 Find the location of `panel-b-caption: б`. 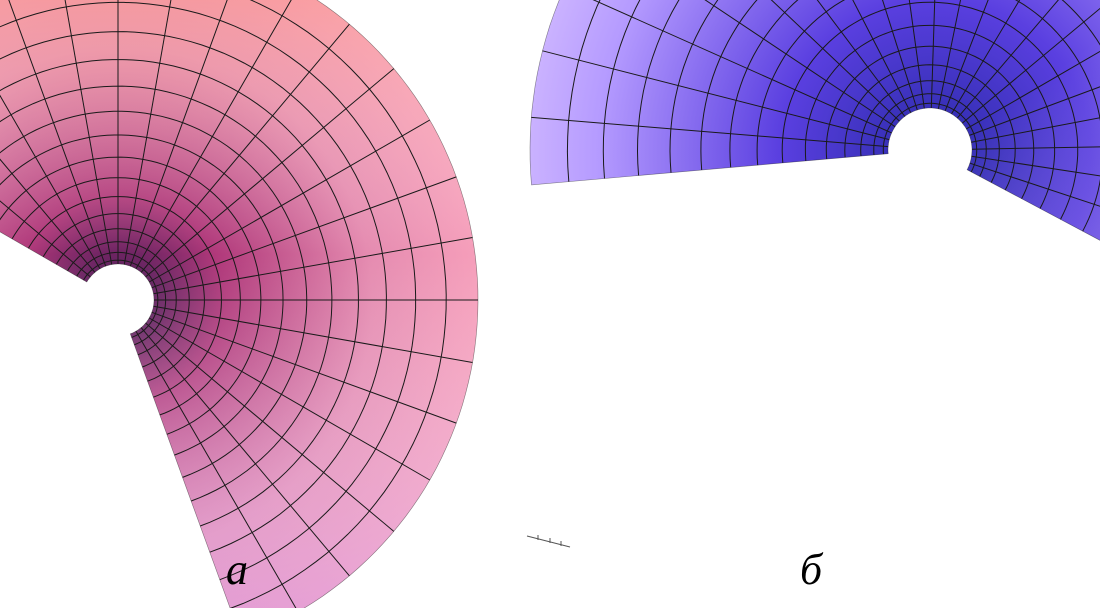

panel-b-caption: б is located at coordinates (811, 570).